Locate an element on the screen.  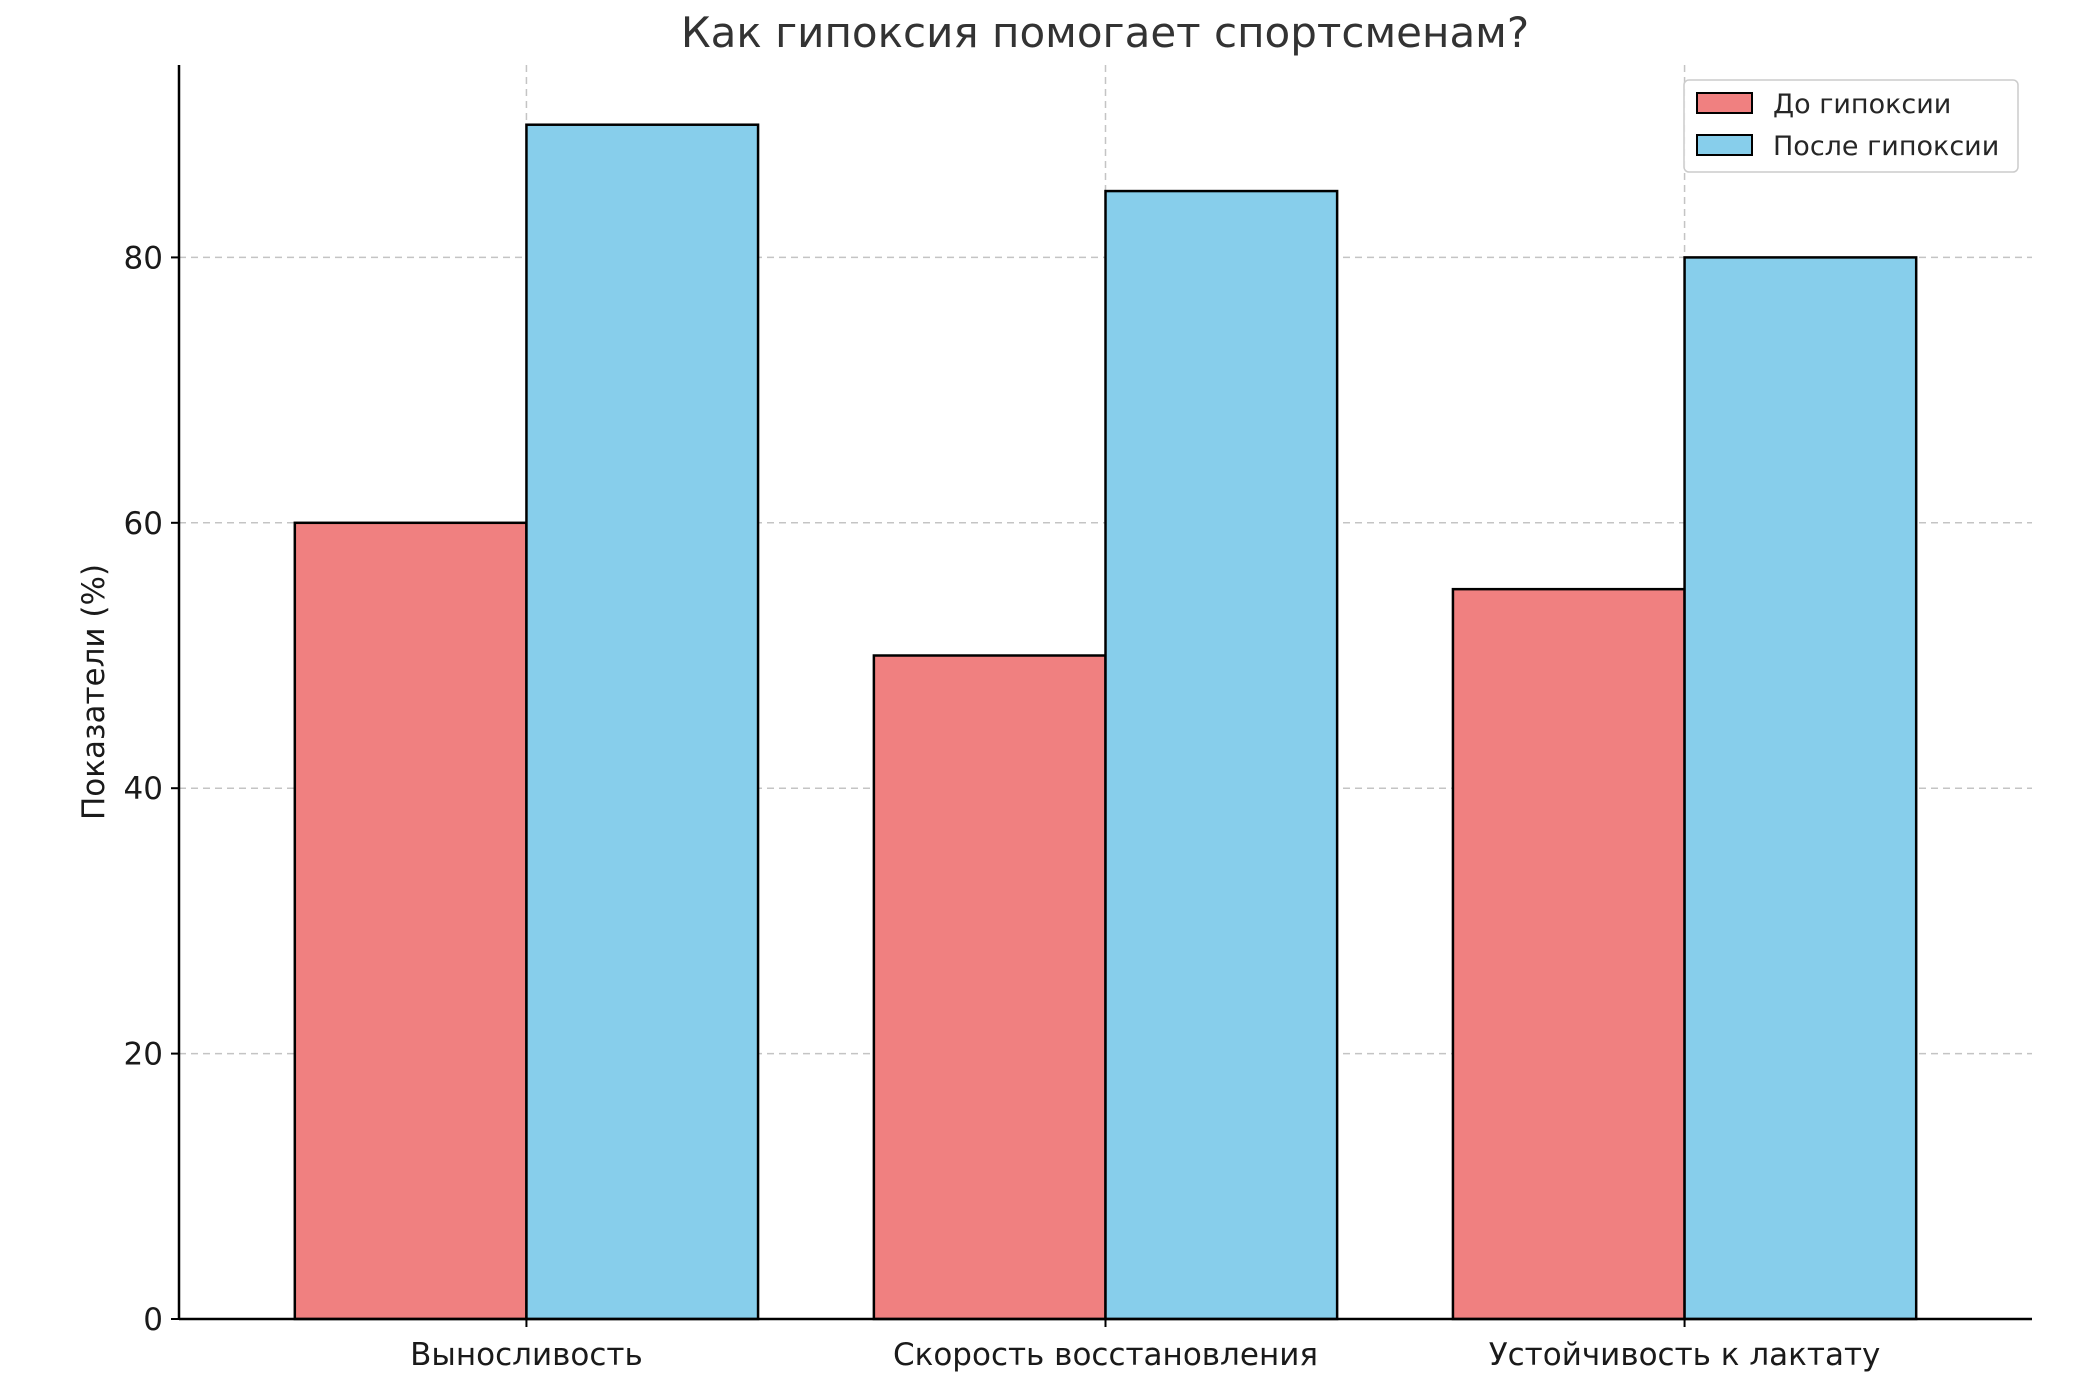
y-tick-label: 40 is located at coordinates (143, 789).